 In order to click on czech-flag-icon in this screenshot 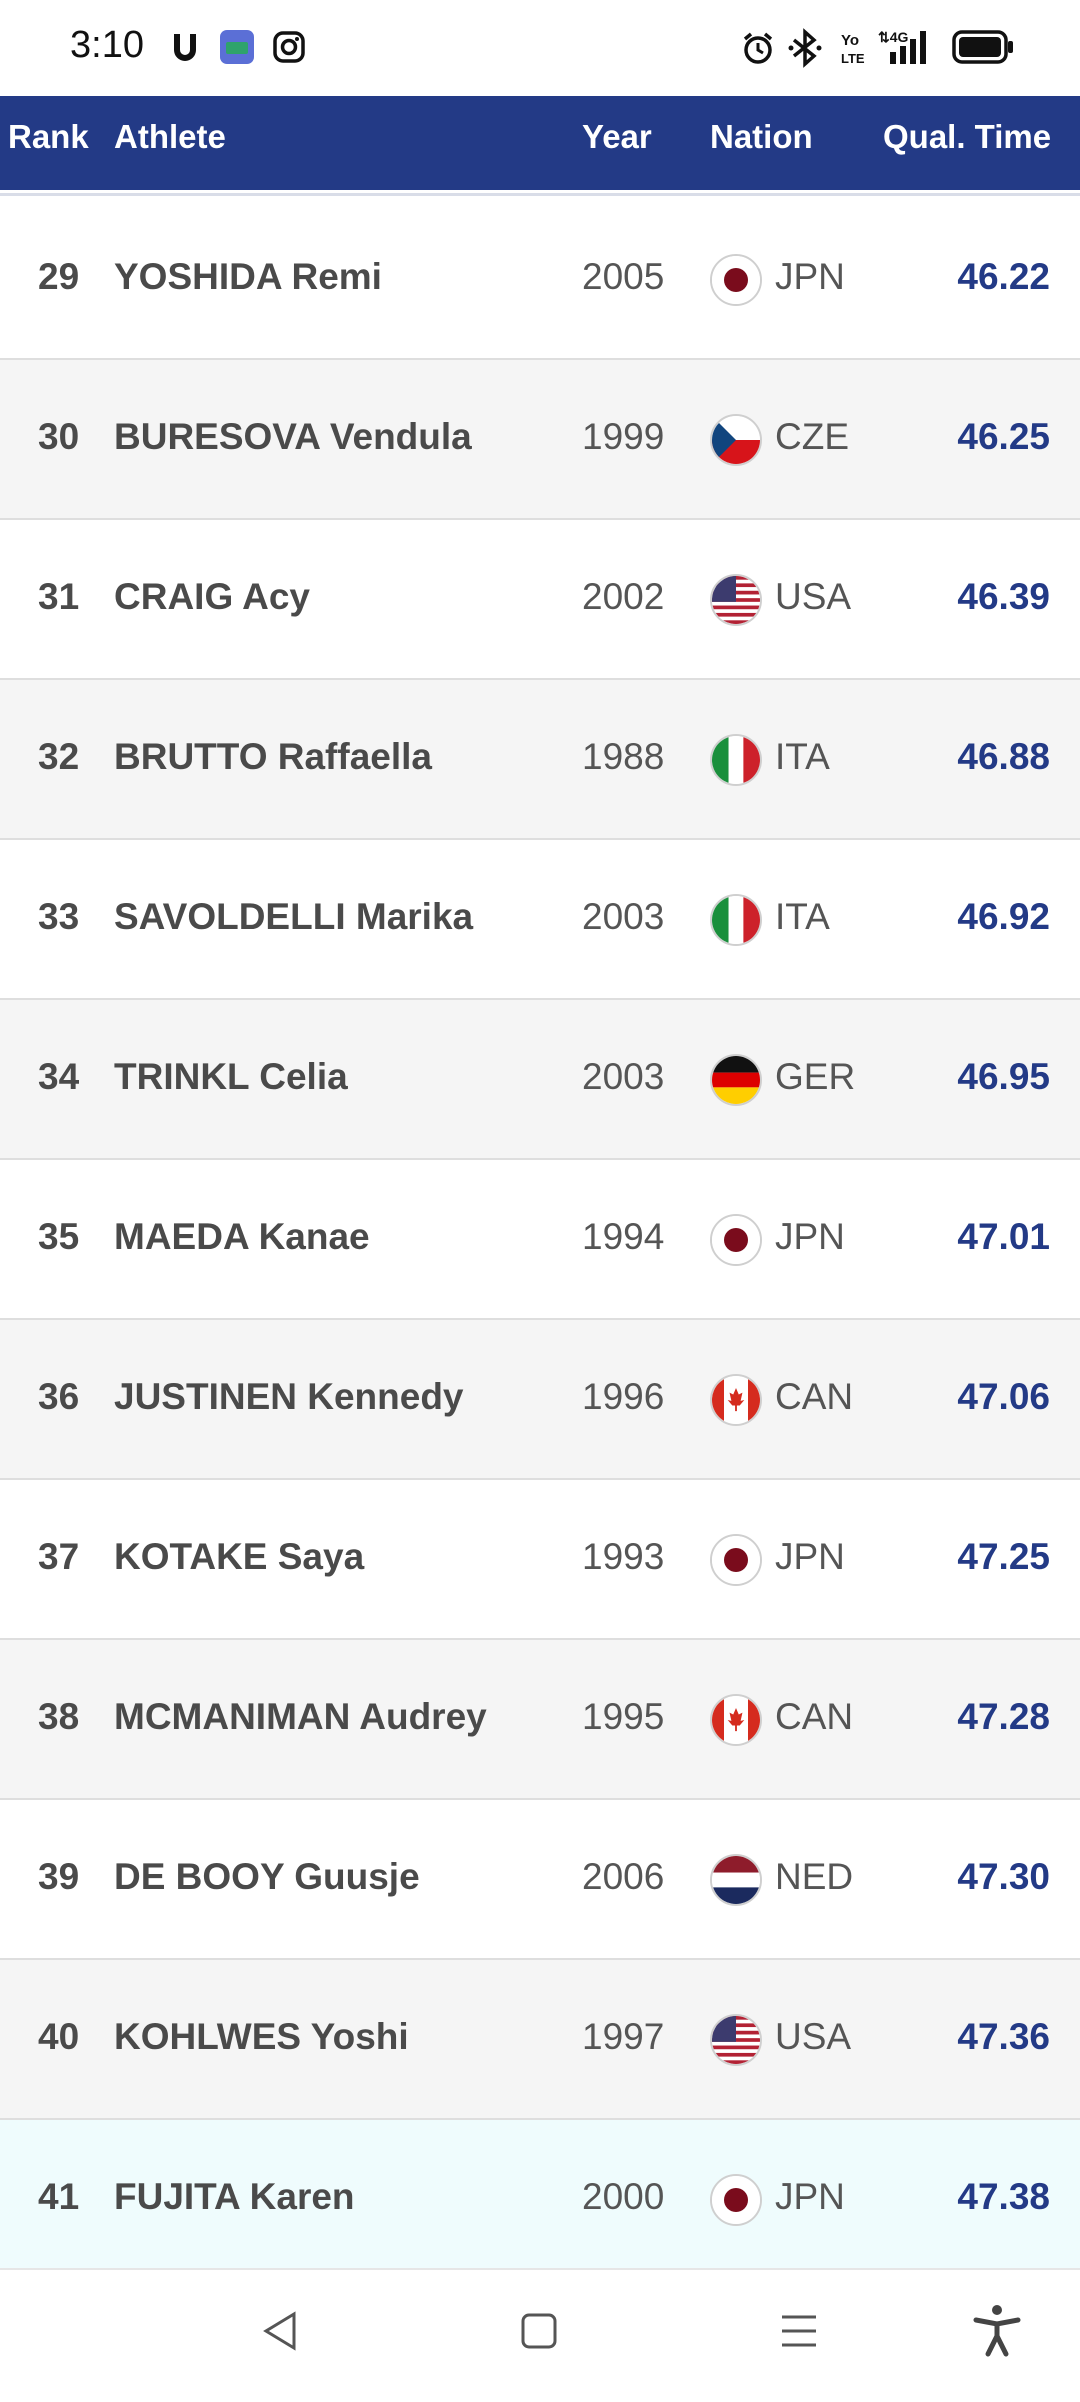, I will do `click(736, 440)`.